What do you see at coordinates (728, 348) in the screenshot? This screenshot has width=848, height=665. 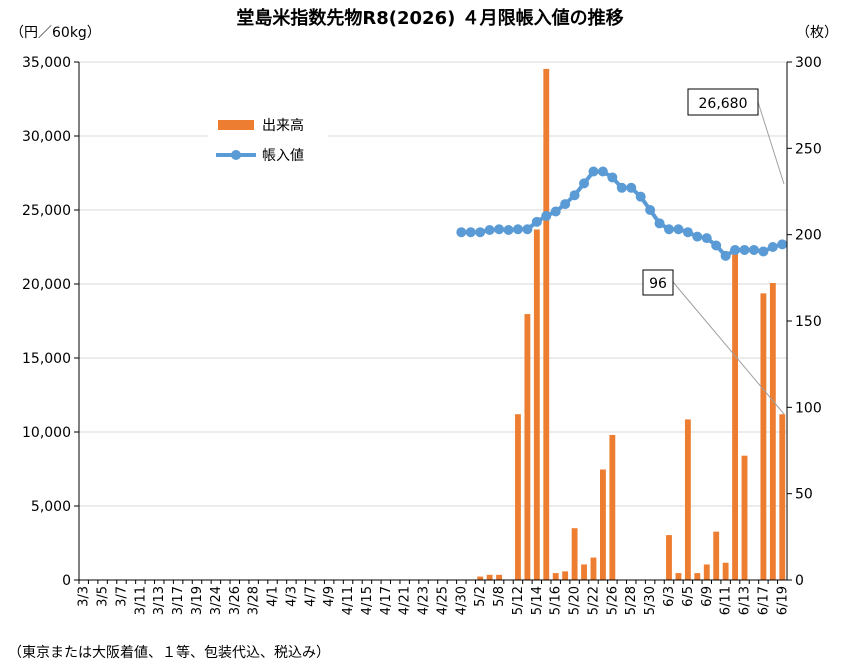 I see `callout-leader-volume` at bounding box center [728, 348].